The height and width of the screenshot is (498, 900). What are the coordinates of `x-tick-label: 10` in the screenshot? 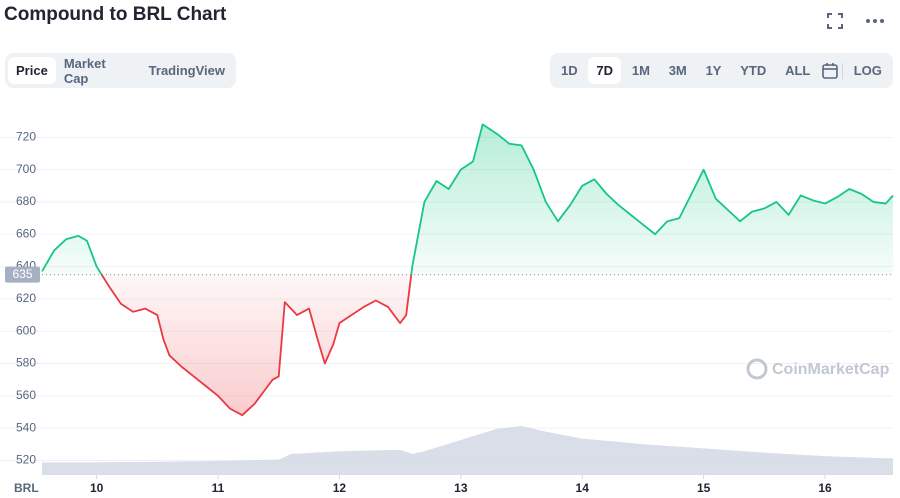 It's located at (97, 488).